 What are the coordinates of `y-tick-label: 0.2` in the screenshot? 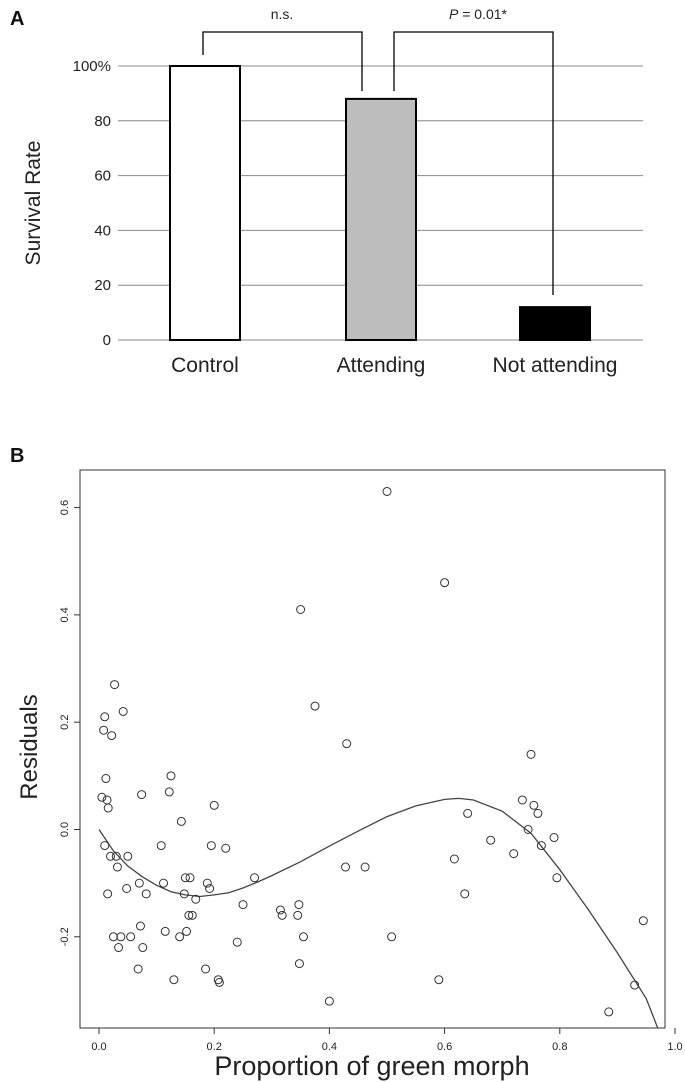 It's located at (65, 722).